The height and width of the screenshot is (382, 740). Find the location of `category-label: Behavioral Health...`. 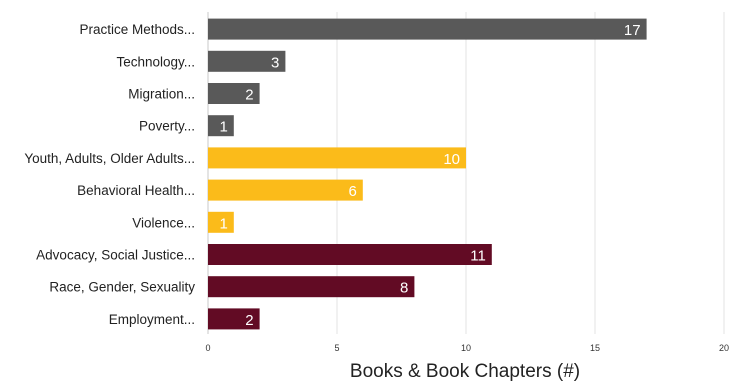

category-label: Behavioral Health... is located at coordinates (136, 190).